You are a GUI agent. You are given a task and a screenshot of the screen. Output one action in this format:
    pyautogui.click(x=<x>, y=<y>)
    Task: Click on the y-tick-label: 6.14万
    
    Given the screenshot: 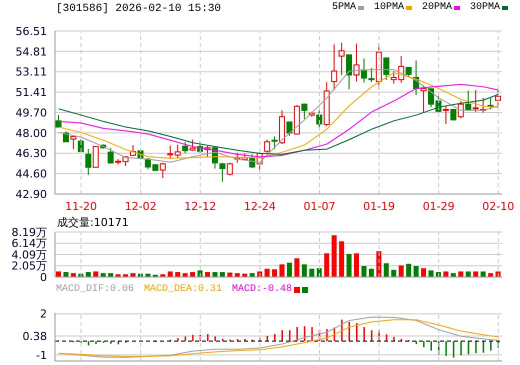 What is the action you would take?
    pyautogui.click(x=29, y=243)
    